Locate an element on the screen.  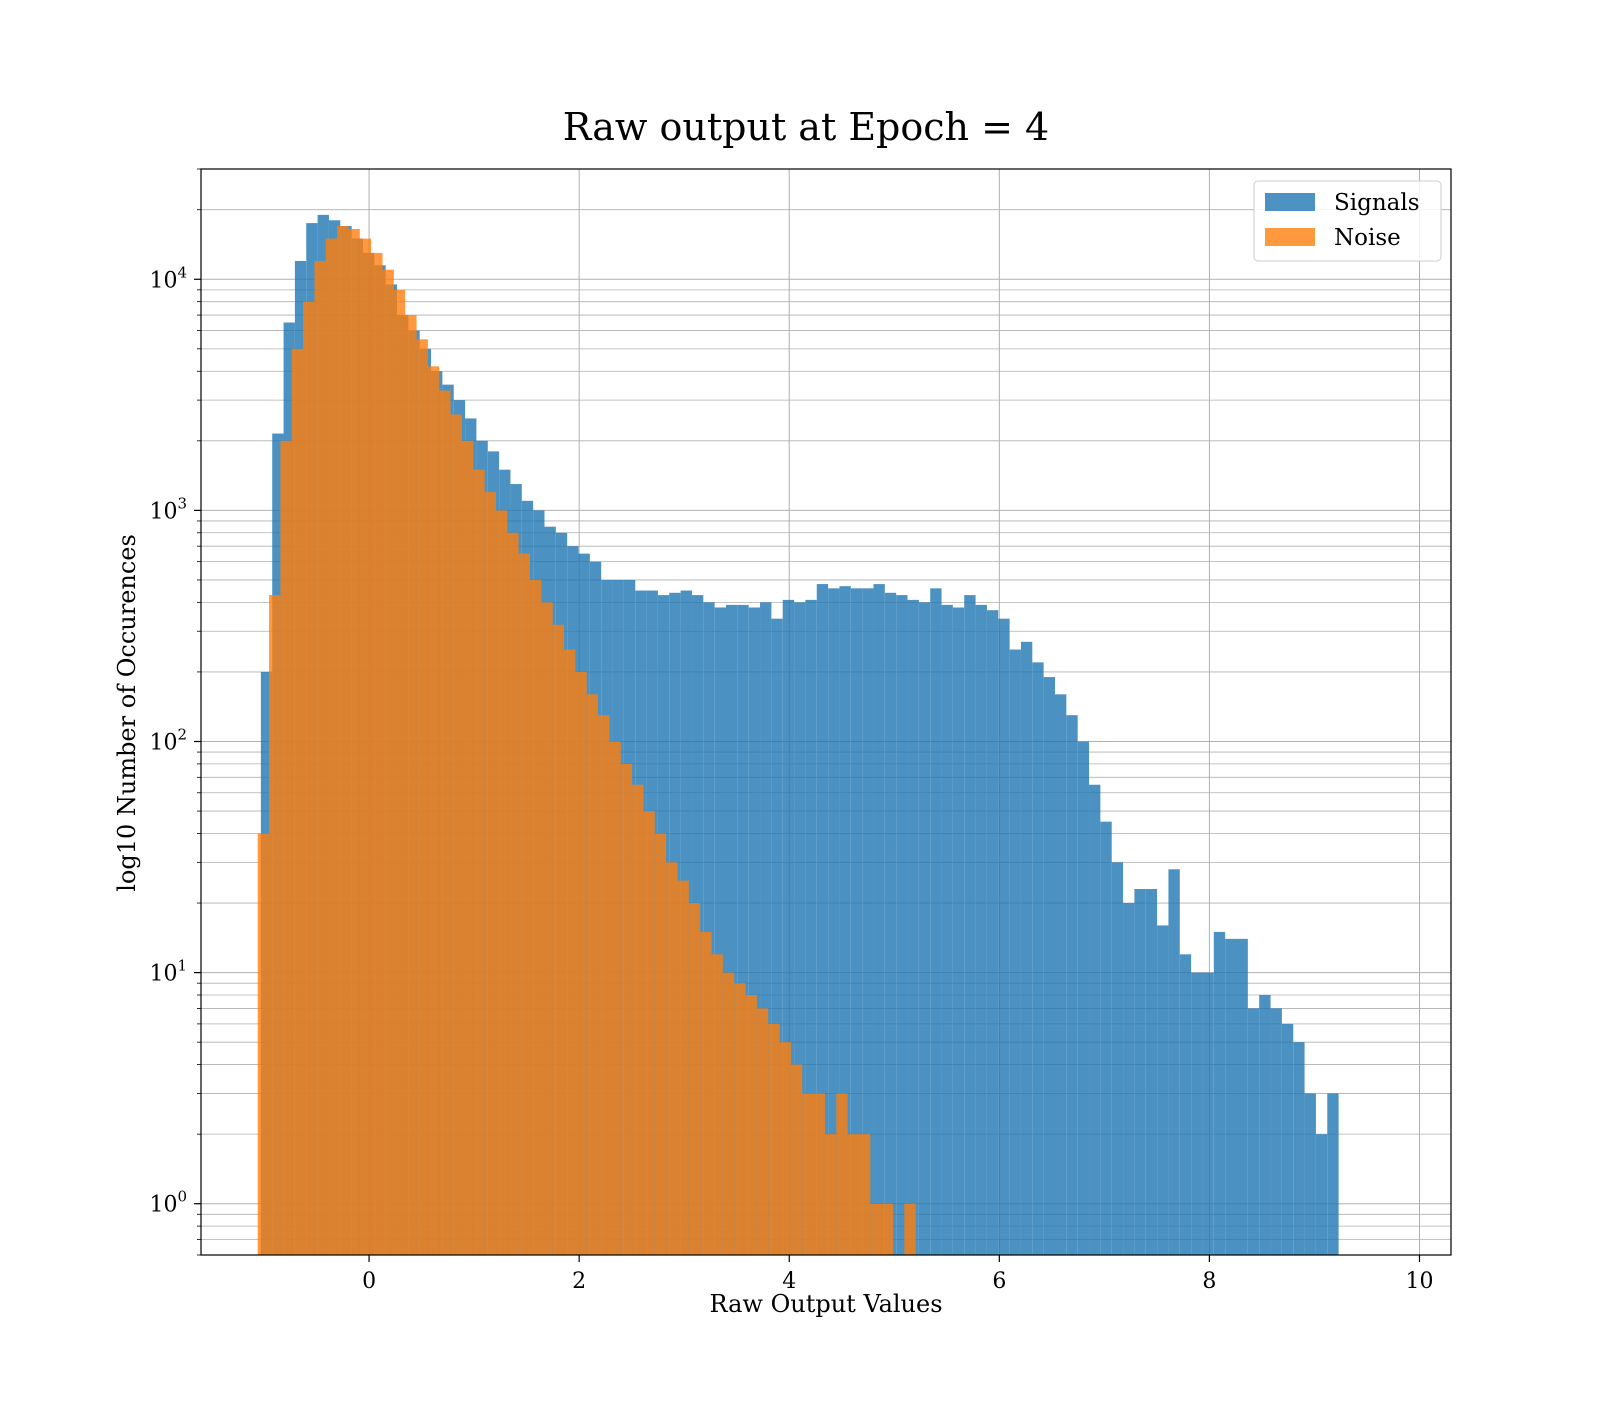
y-tick-label: 10⁴ is located at coordinates (168, 278).